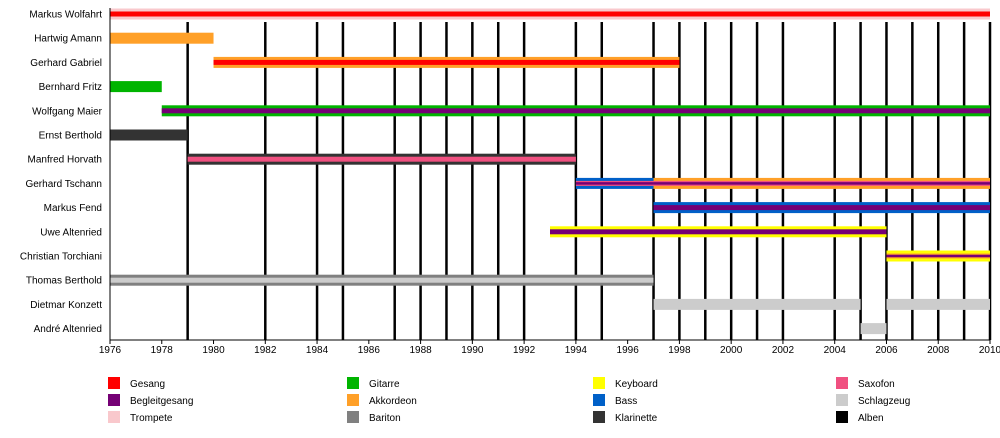  What do you see at coordinates (369, 350) in the screenshot?
I see `x-tick-label: 1986` at bounding box center [369, 350].